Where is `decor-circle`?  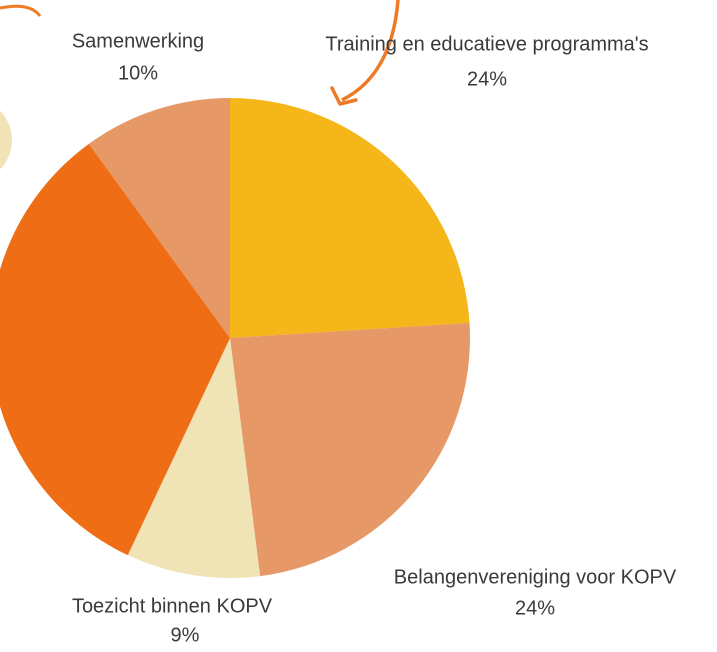 decor-circle is located at coordinates (9, 140).